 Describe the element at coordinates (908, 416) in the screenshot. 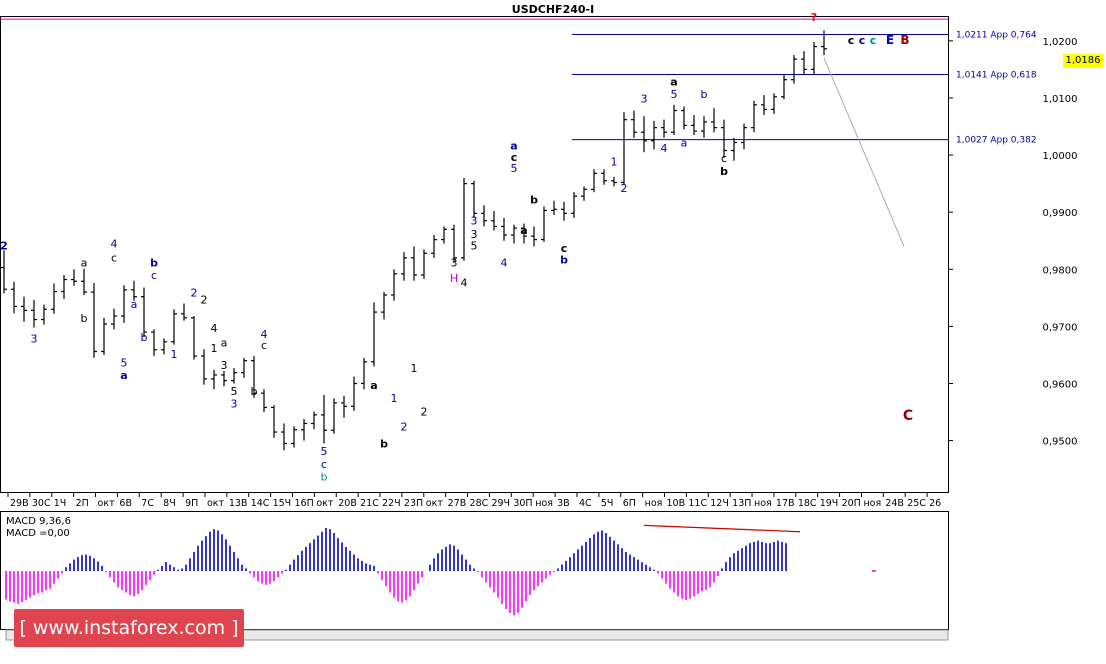

I see `wave-label-right: C` at that location.